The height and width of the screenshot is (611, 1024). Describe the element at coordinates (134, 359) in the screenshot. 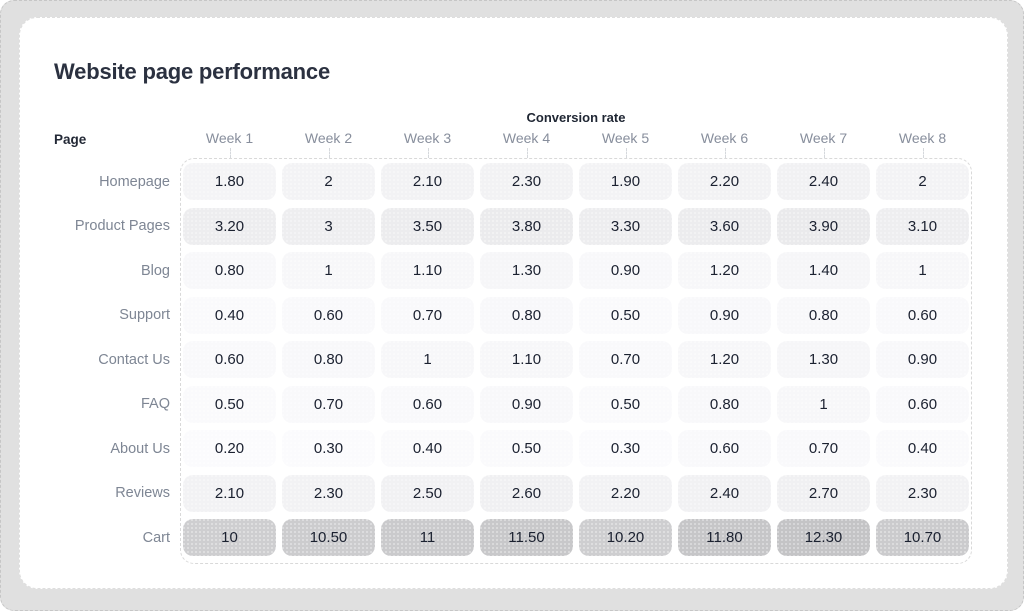

I see `row-label: Contact Us` at that location.